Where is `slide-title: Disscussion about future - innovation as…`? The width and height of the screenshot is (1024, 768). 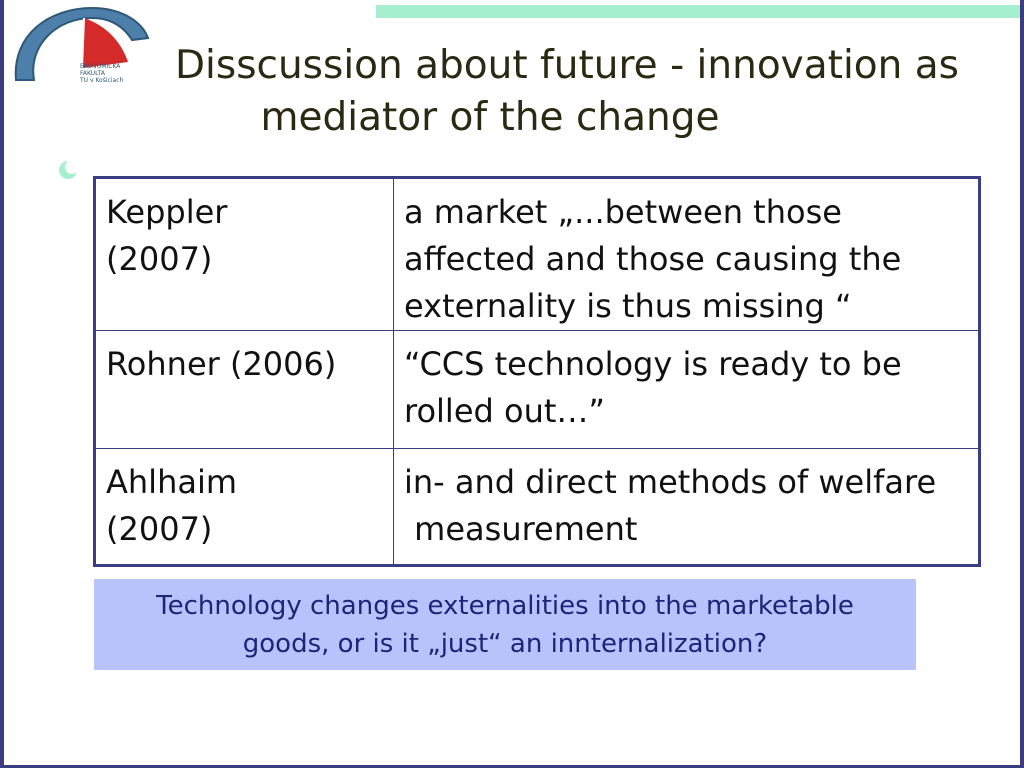
slide-title: Disscussion about future - innovation as… is located at coordinates (560, 92).